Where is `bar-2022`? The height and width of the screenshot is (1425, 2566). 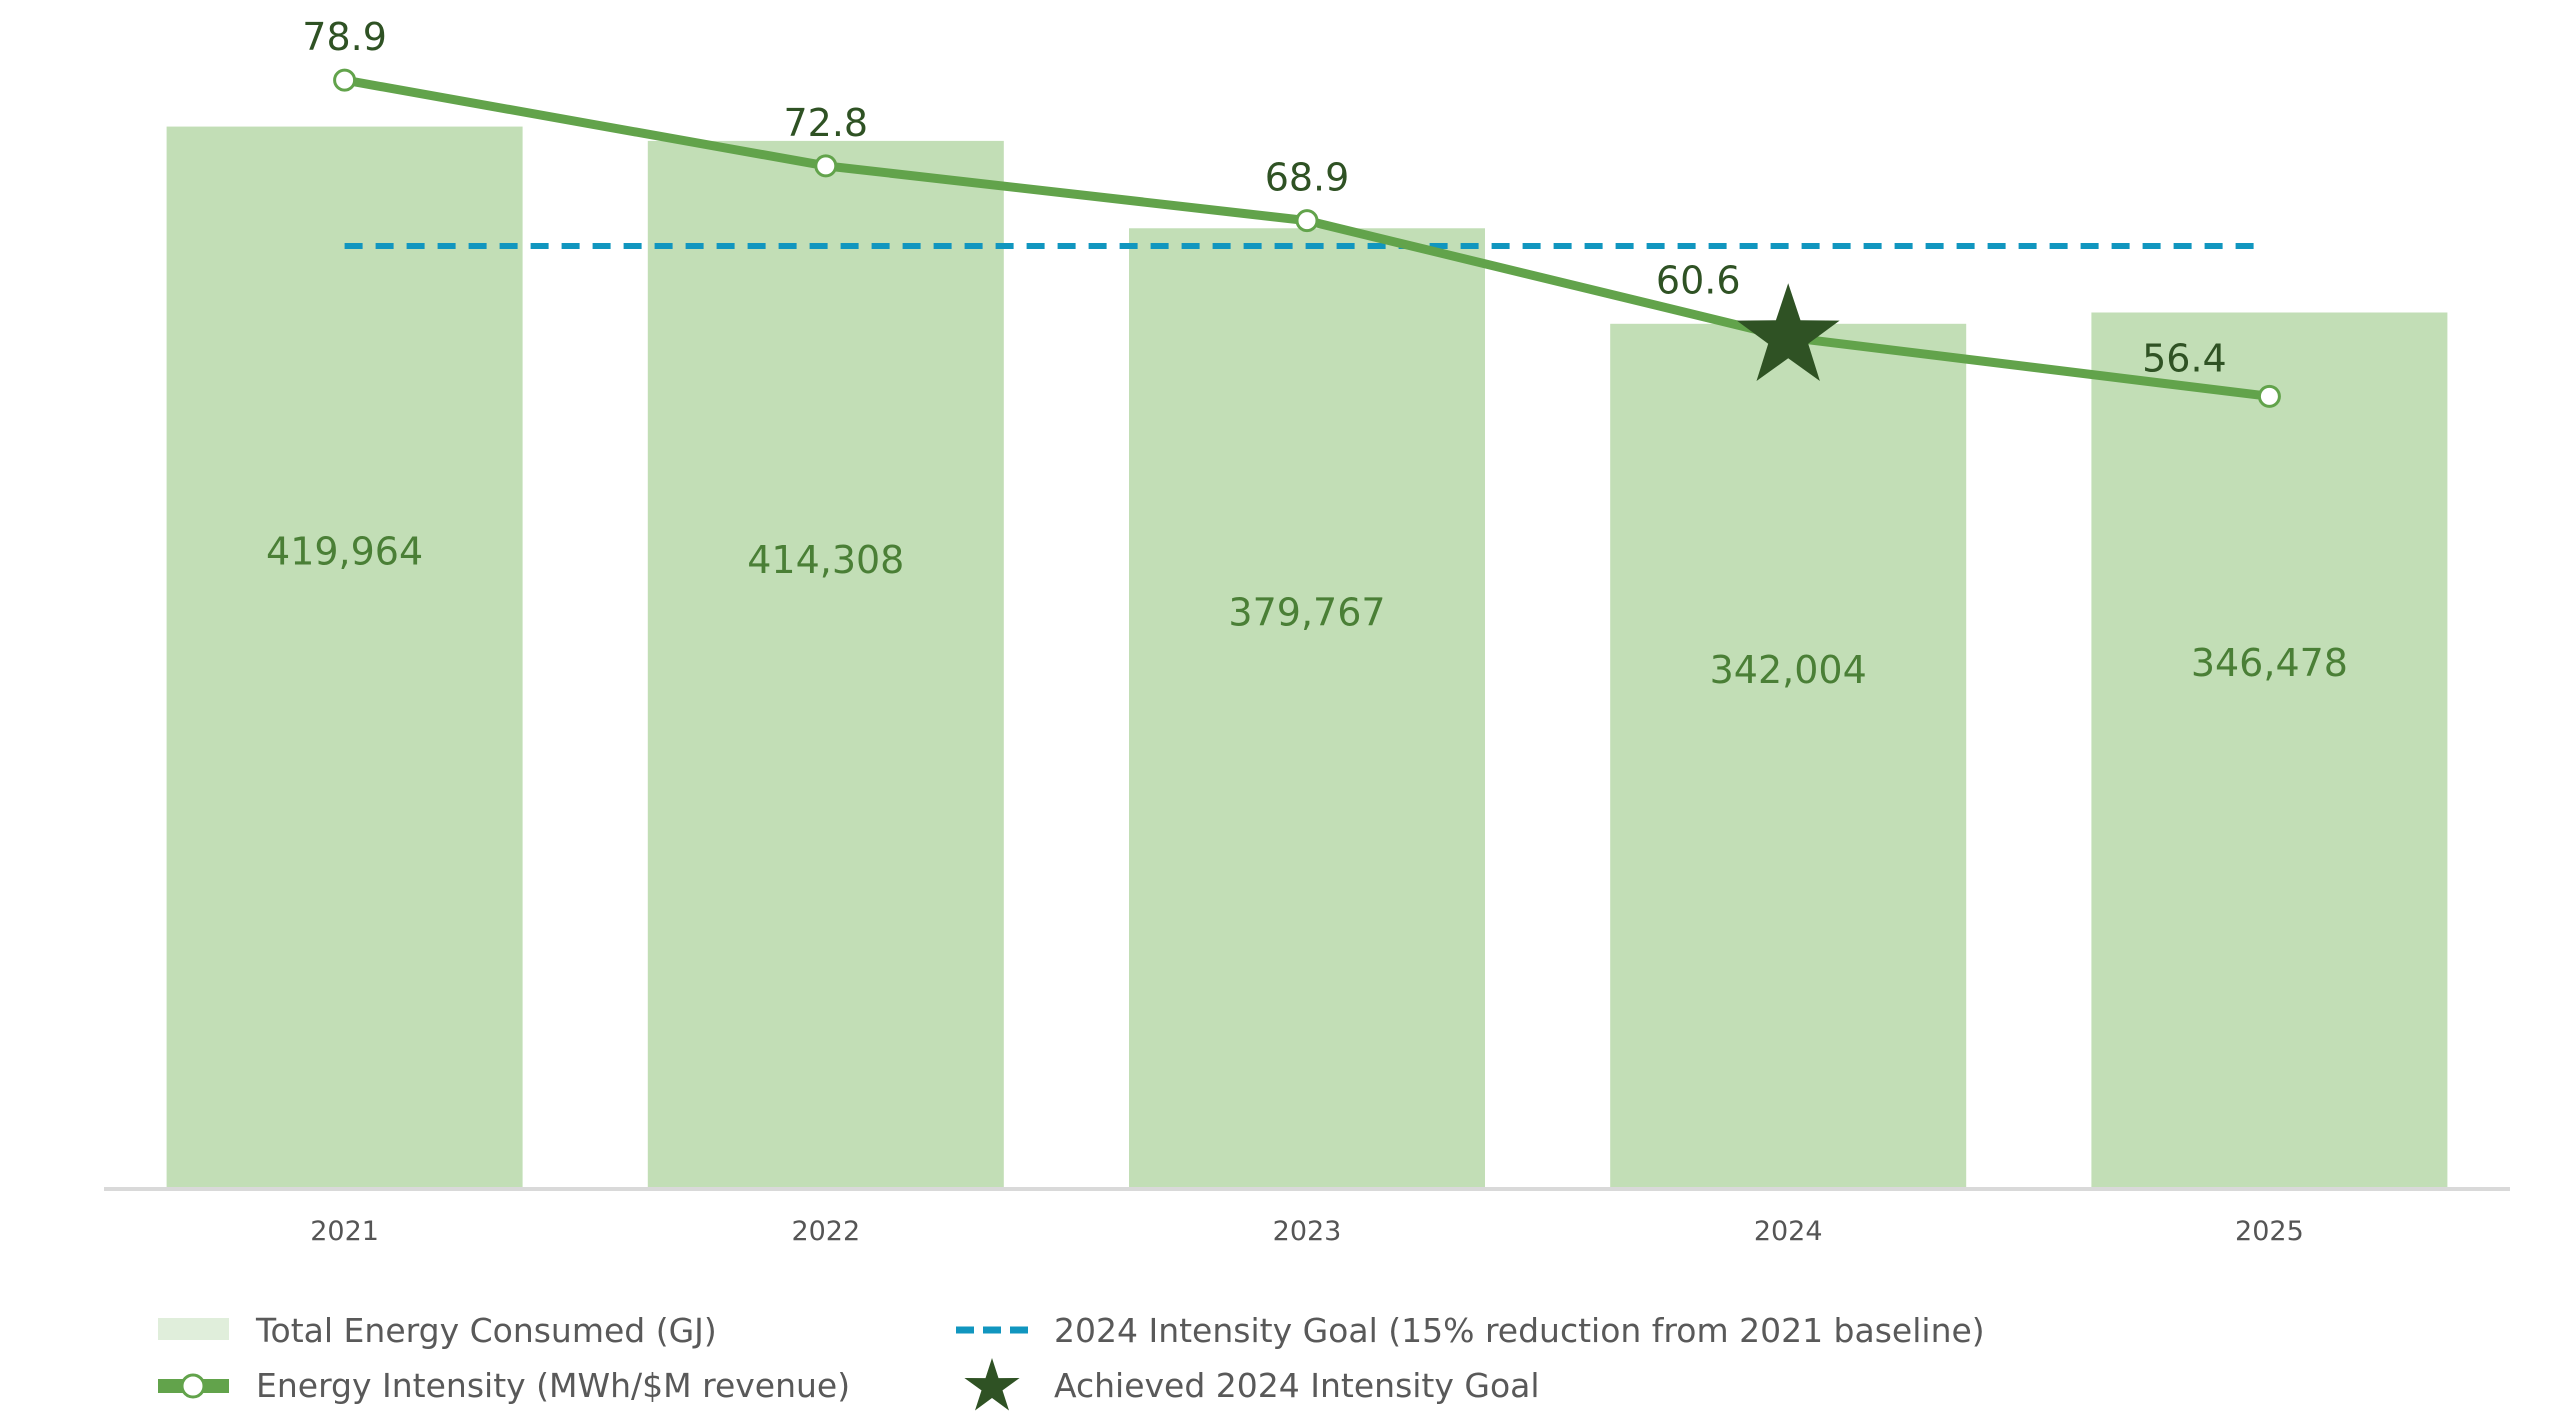
bar-2022 is located at coordinates (825, 664).